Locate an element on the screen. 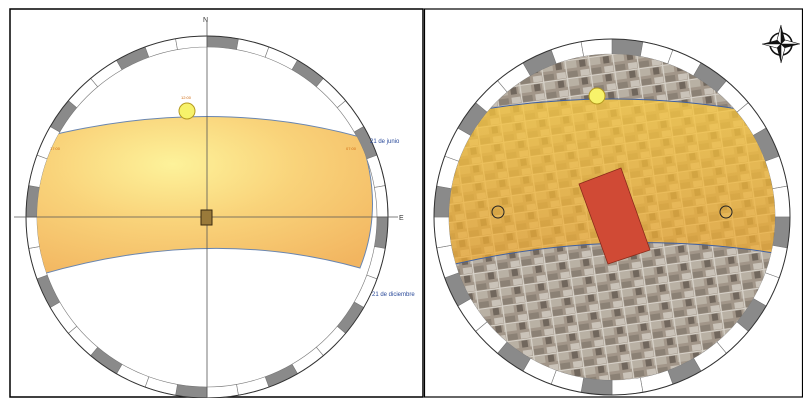 This screenshot has width=803, height=398. winter-solstice-label: 21 de diciembre is located at coordinates (393, 295).